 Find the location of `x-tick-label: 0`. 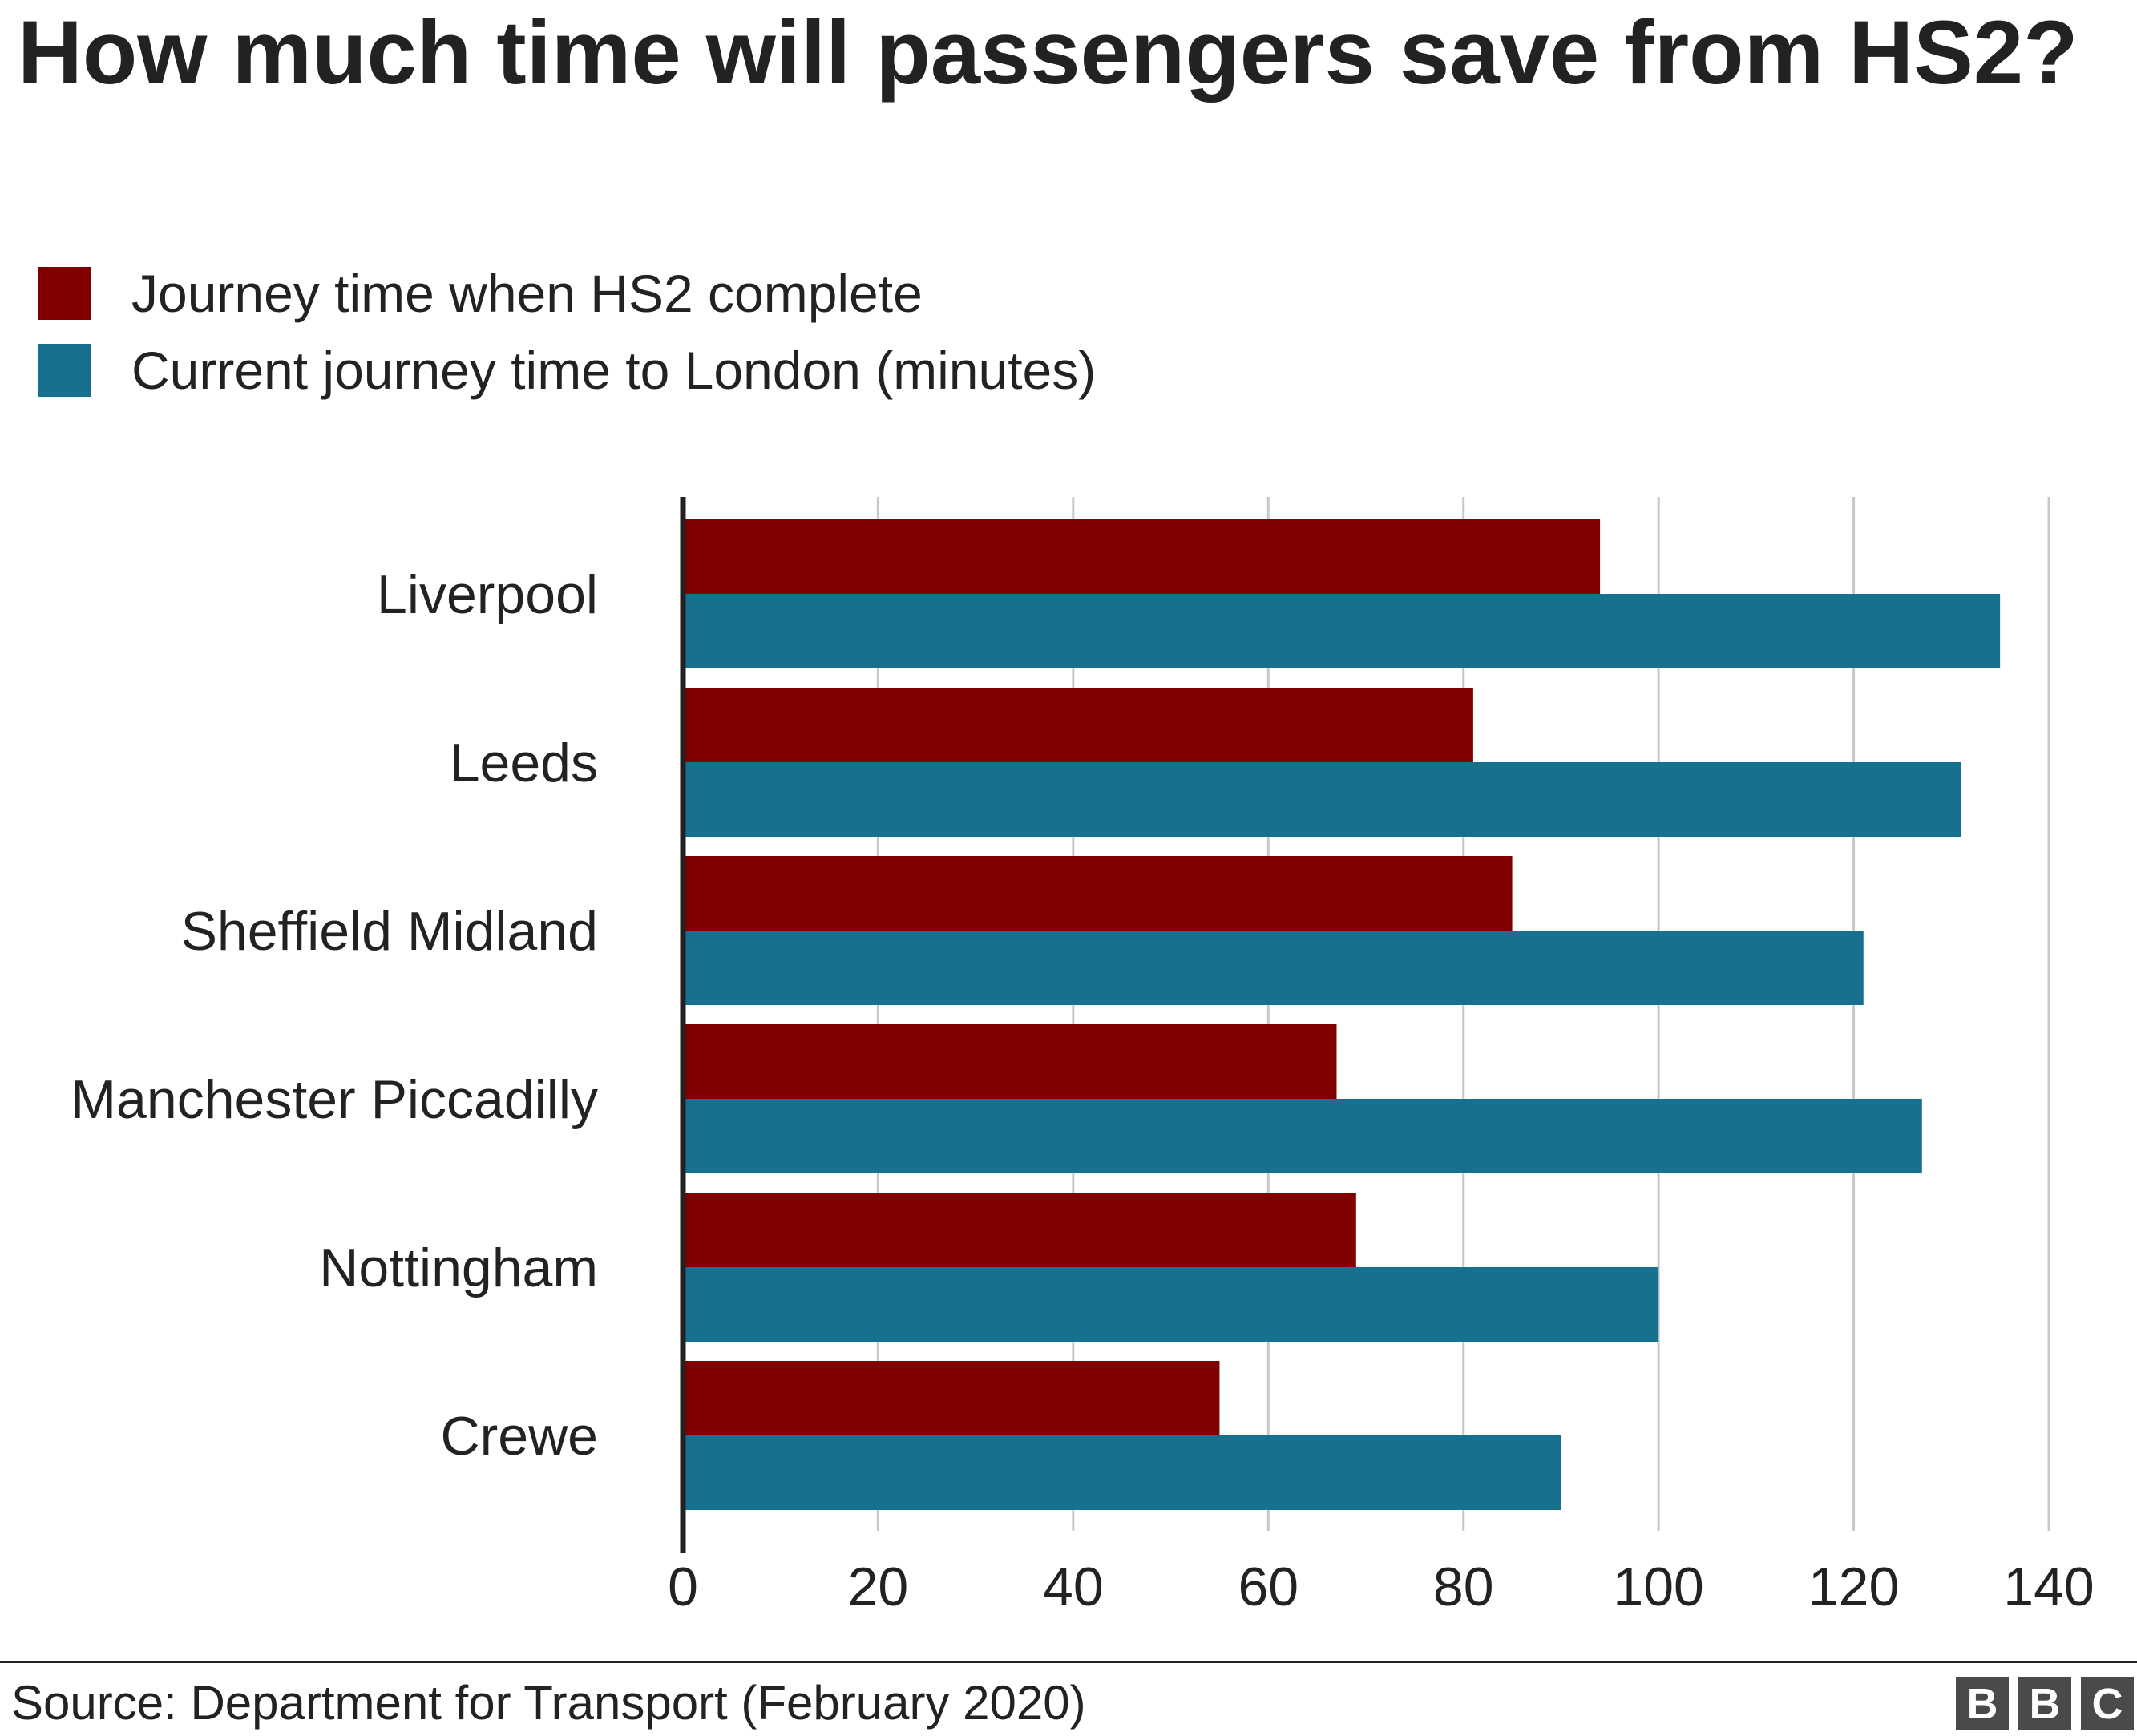

x-tick-label: 0 is located at coordinates (683, 1586).